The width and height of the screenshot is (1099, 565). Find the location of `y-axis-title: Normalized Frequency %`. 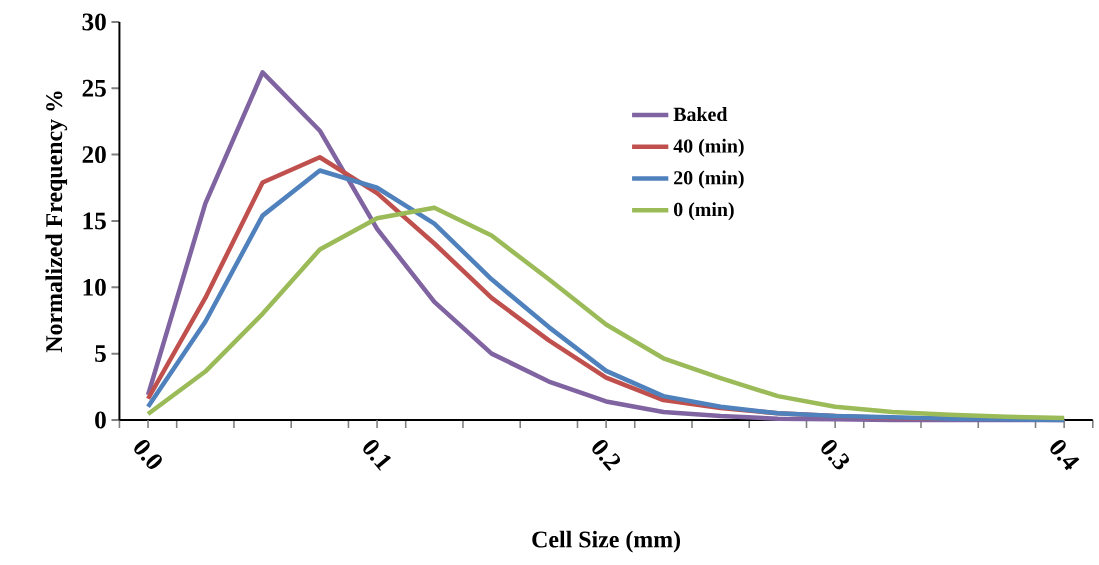

y-axis-title: Normalized Frequency % is located at coordinates (56, 222).